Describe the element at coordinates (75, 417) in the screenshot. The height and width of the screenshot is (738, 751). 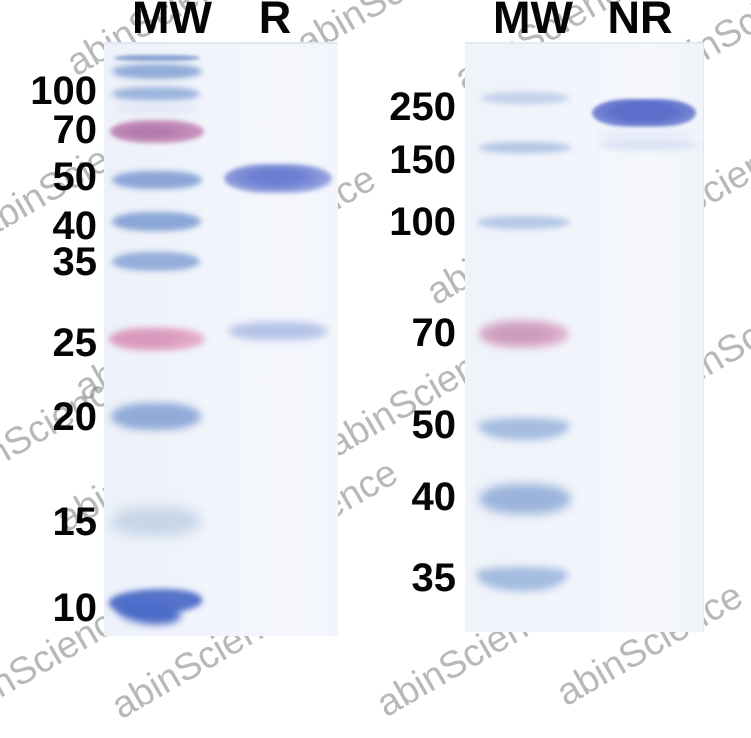
I see `marker-label-20: 20` at that location.